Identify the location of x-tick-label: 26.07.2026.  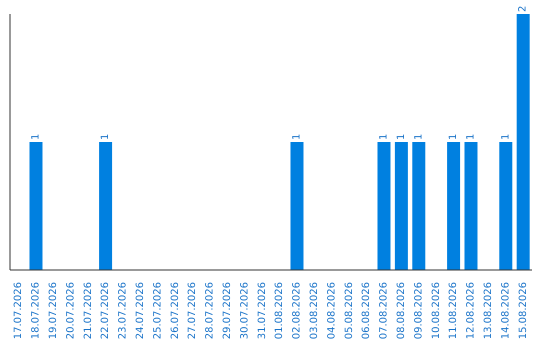
(175, 311).